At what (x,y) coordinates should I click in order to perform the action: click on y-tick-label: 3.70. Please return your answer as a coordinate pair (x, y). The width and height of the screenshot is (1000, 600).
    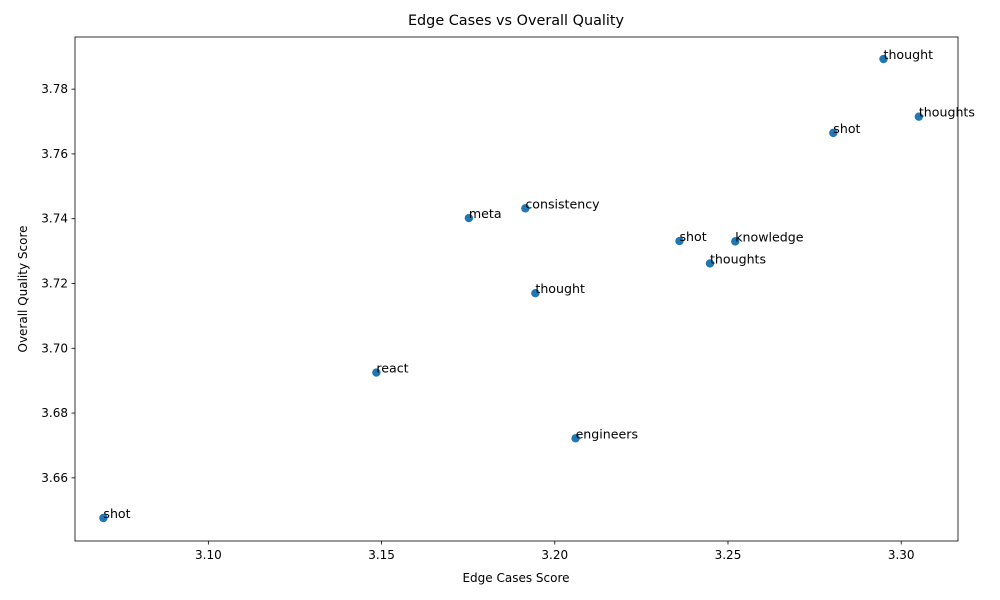
    Looking at the image, I should click on (54, 348).